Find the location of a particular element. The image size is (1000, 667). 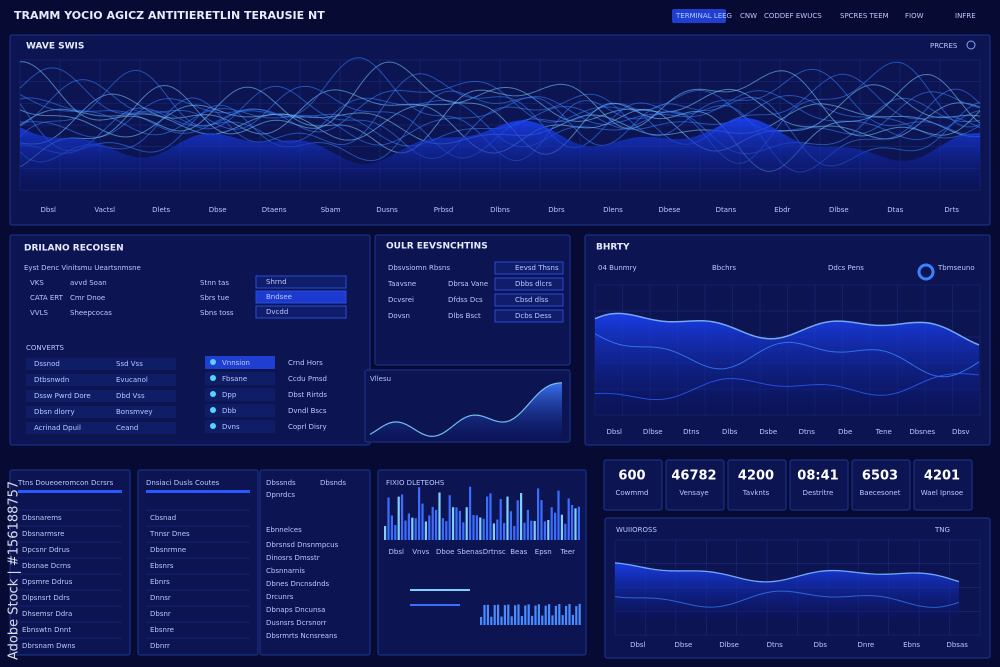

label: Beas is located at coordinates (518, 552).